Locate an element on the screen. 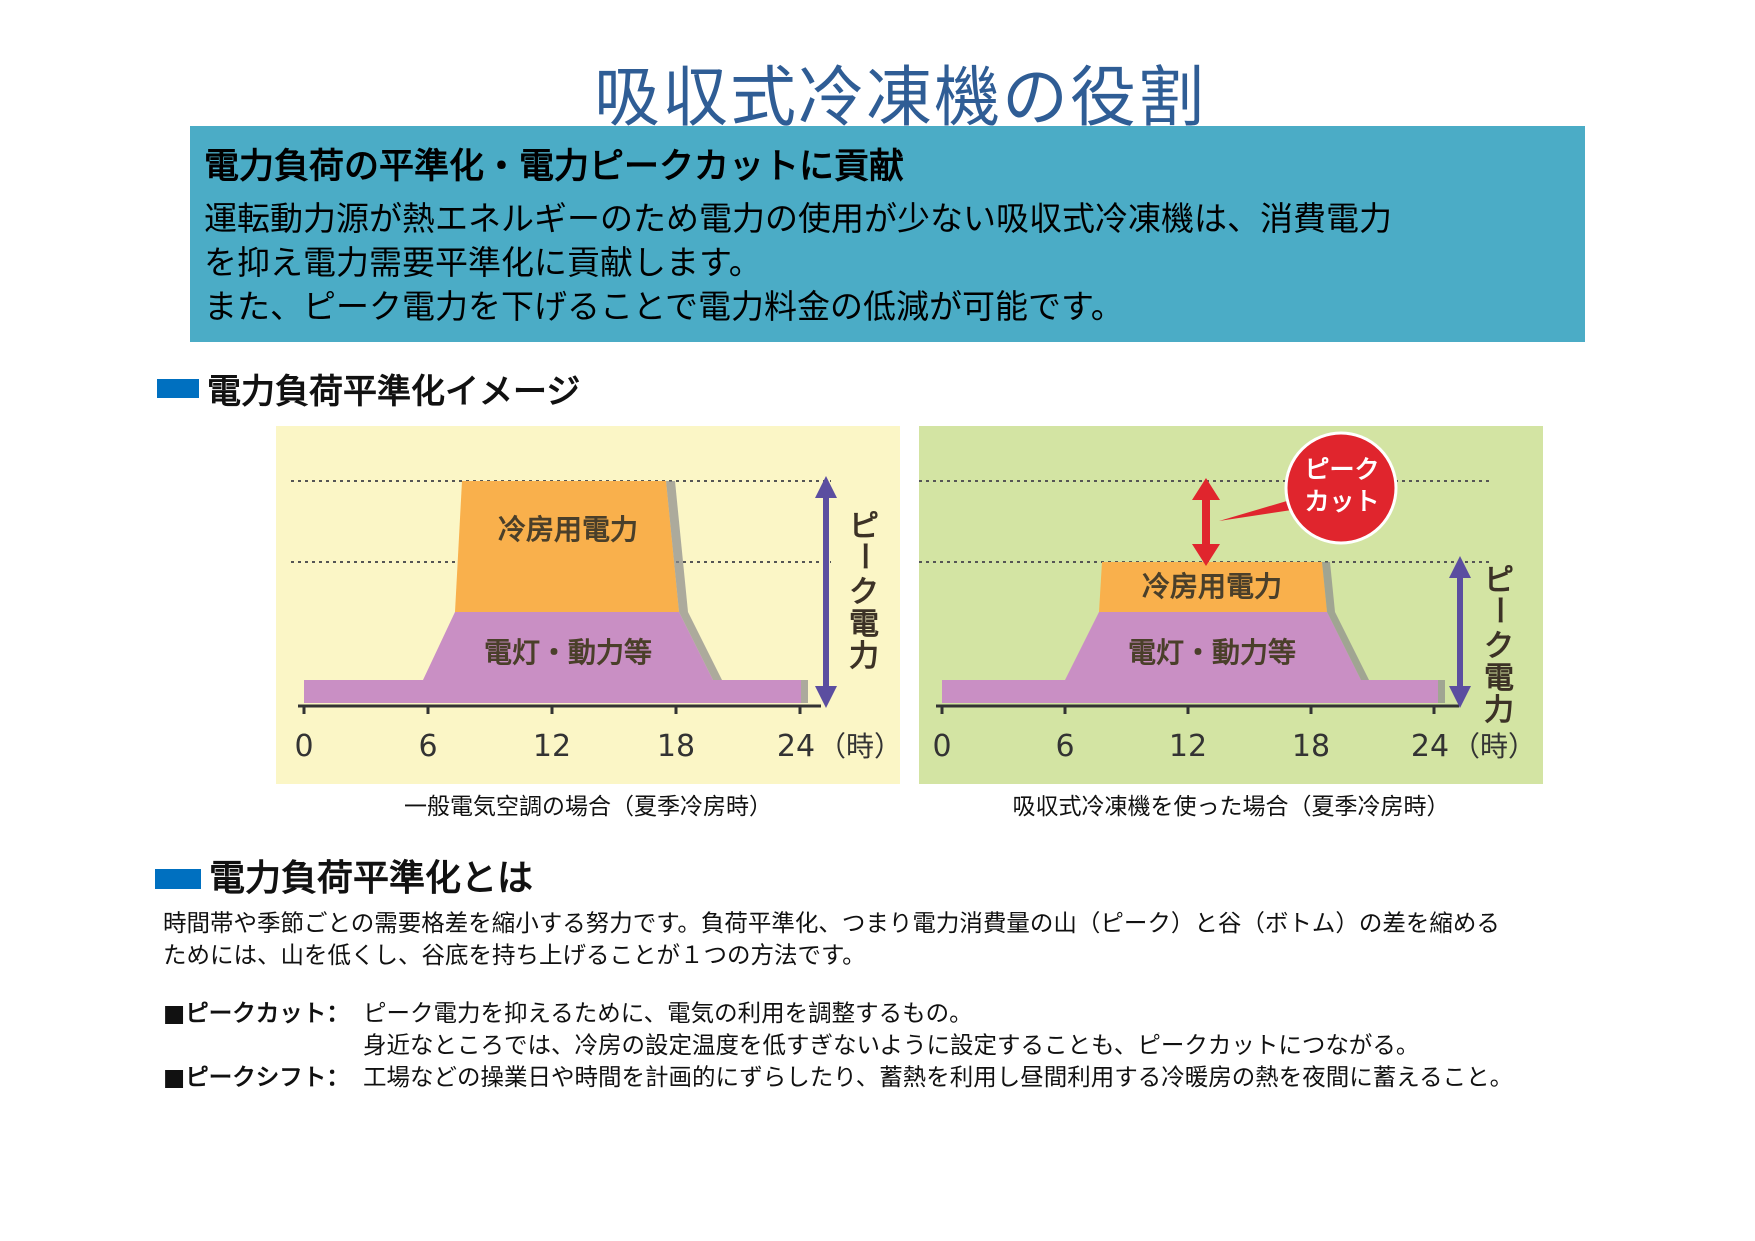 The height and width of the screenshot is (1241, 1755). section-heading-definition: 電力負荷平準化とは is located at coordinates (344, 875).